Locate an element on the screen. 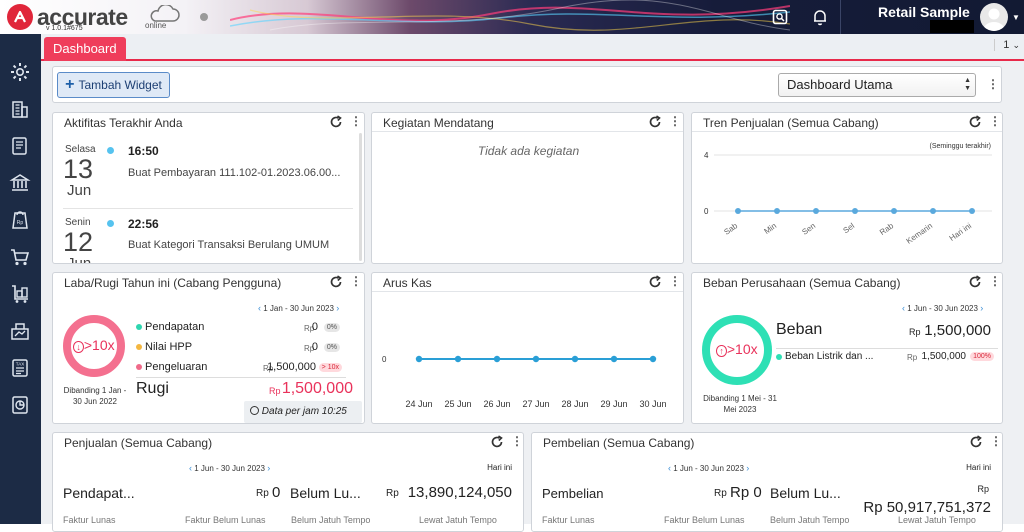 The width and height of the screenshot is (1024, 532). open-tab-count: 1 is located at coordinates (1006, 45).